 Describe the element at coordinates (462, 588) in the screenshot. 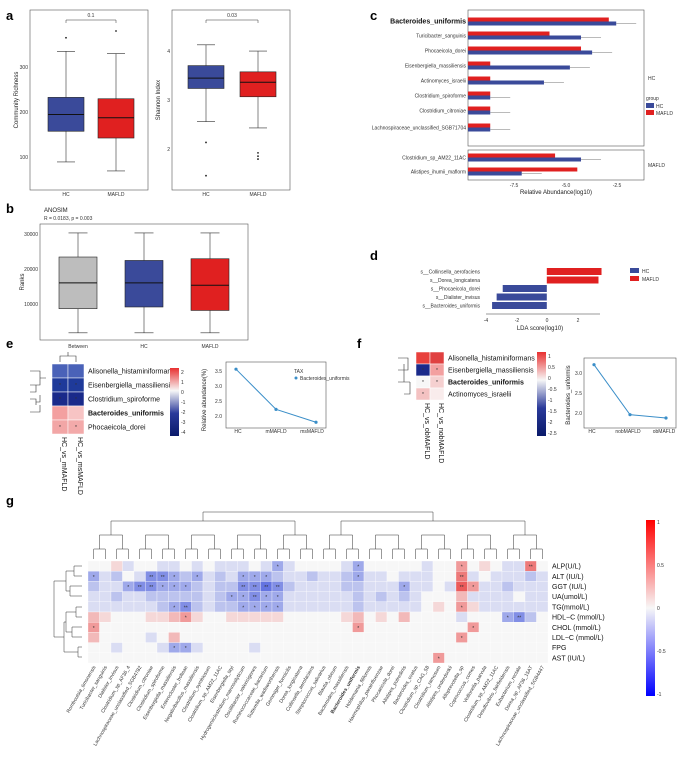

I see `panel-g-star-2-32: **` at that location.